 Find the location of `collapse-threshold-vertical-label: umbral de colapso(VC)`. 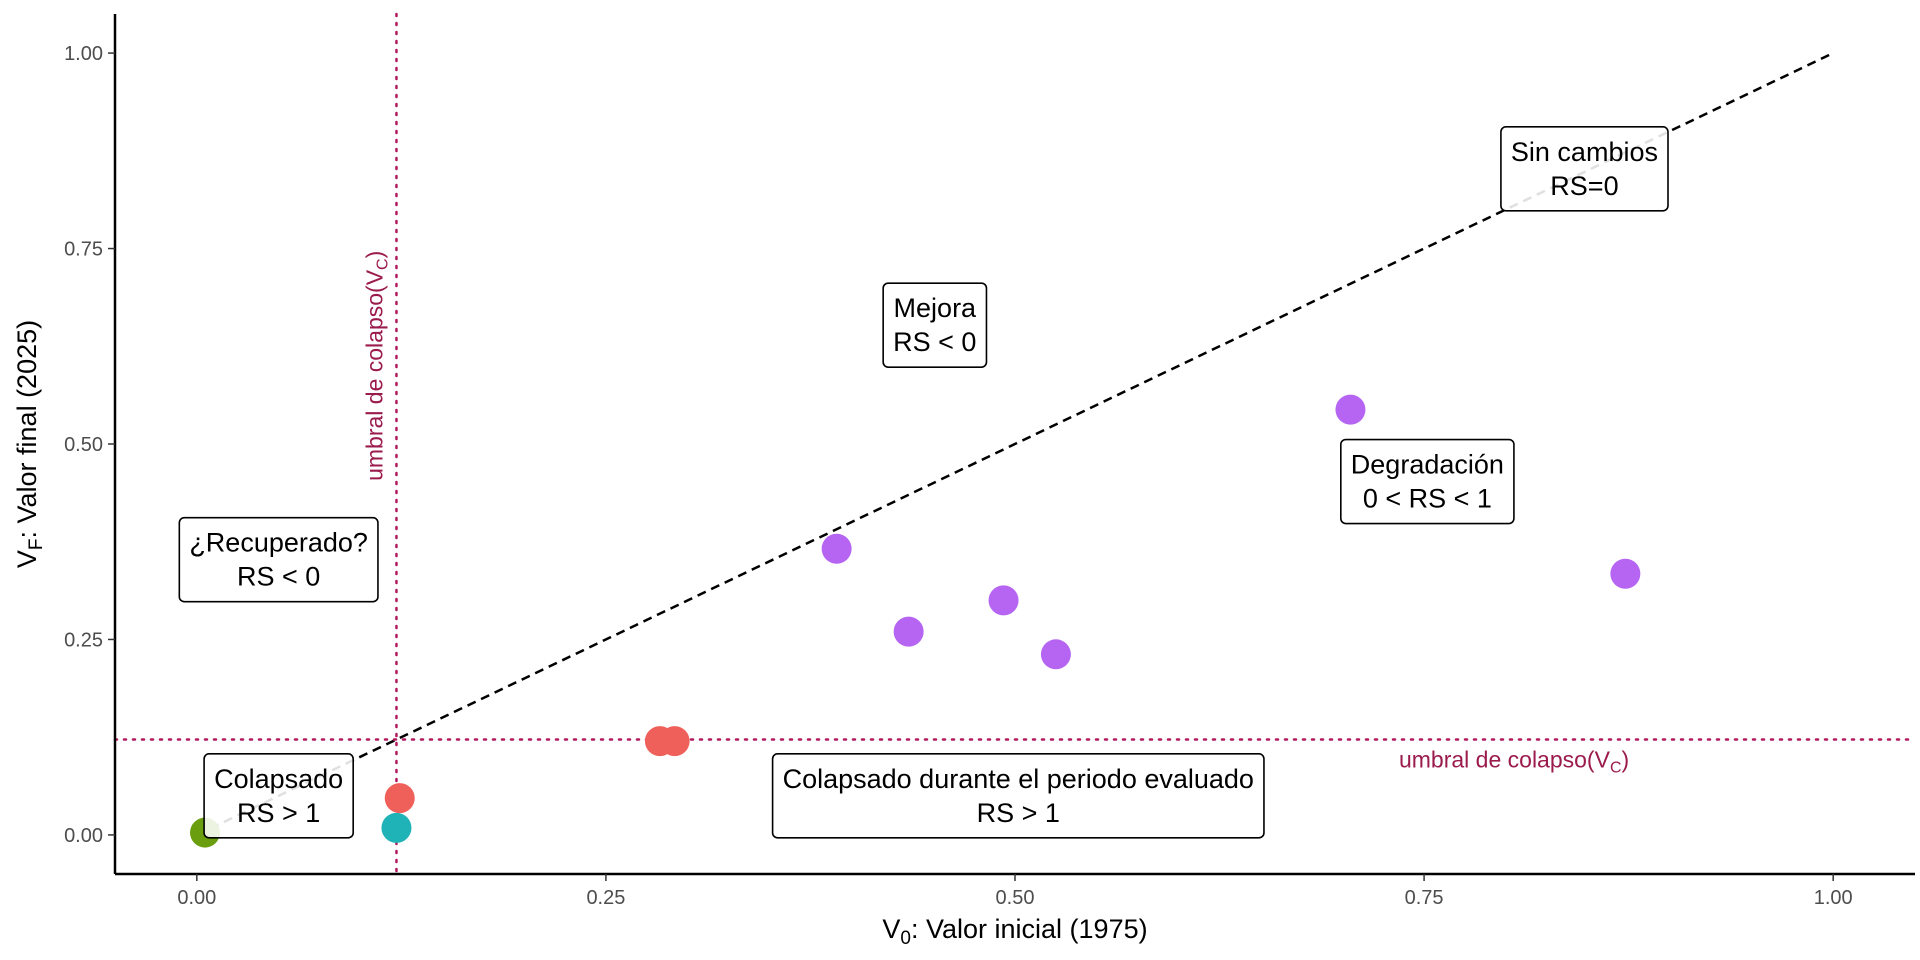

collapse-threshold-vertical-label: umbral de colapso(VC) is located at coordinates (376, 366).